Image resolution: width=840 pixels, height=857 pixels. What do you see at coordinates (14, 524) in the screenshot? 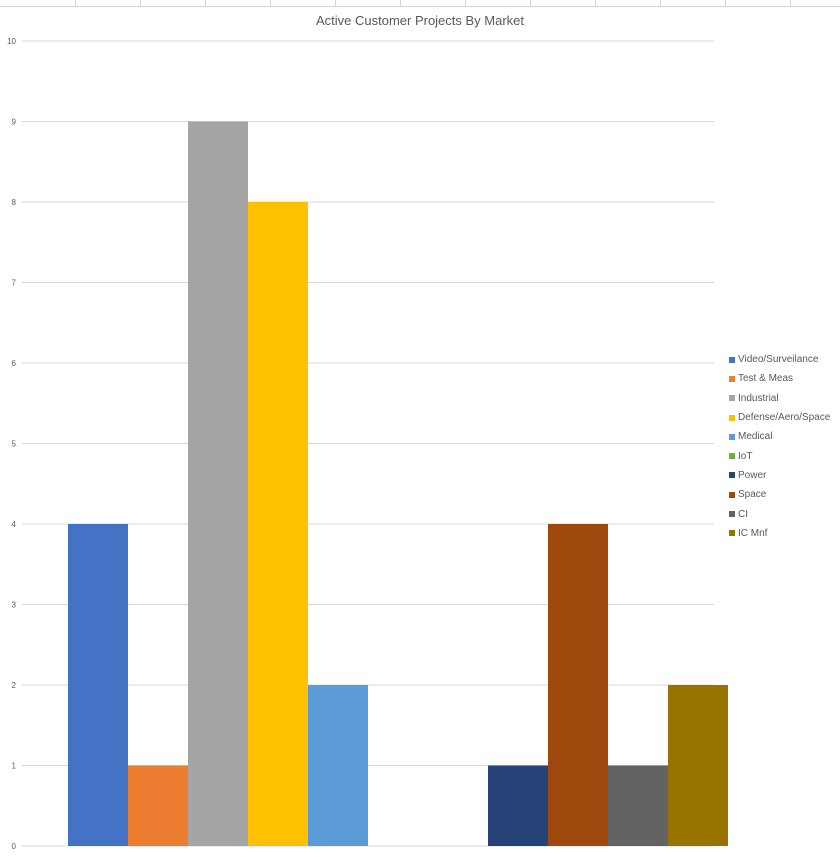
I see `y-tick-label: 4` at bounding box center [14, 524].